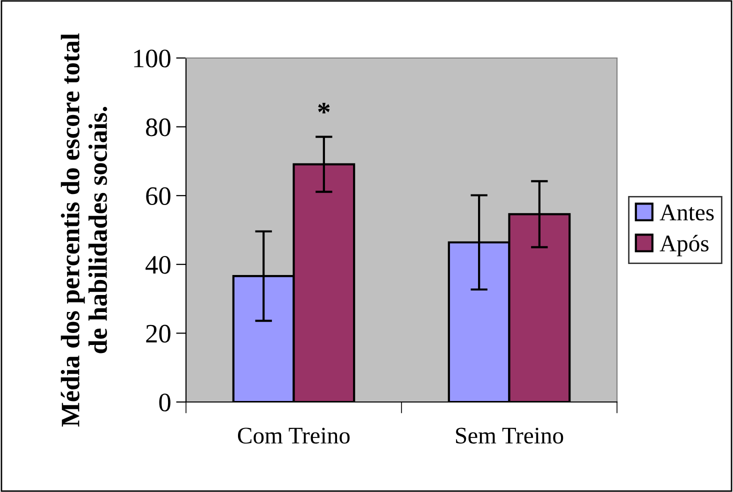 The width and height of the screenshot is (733, 492). I want to click on x-tick-label: Sem Treino, so click(510, 436).